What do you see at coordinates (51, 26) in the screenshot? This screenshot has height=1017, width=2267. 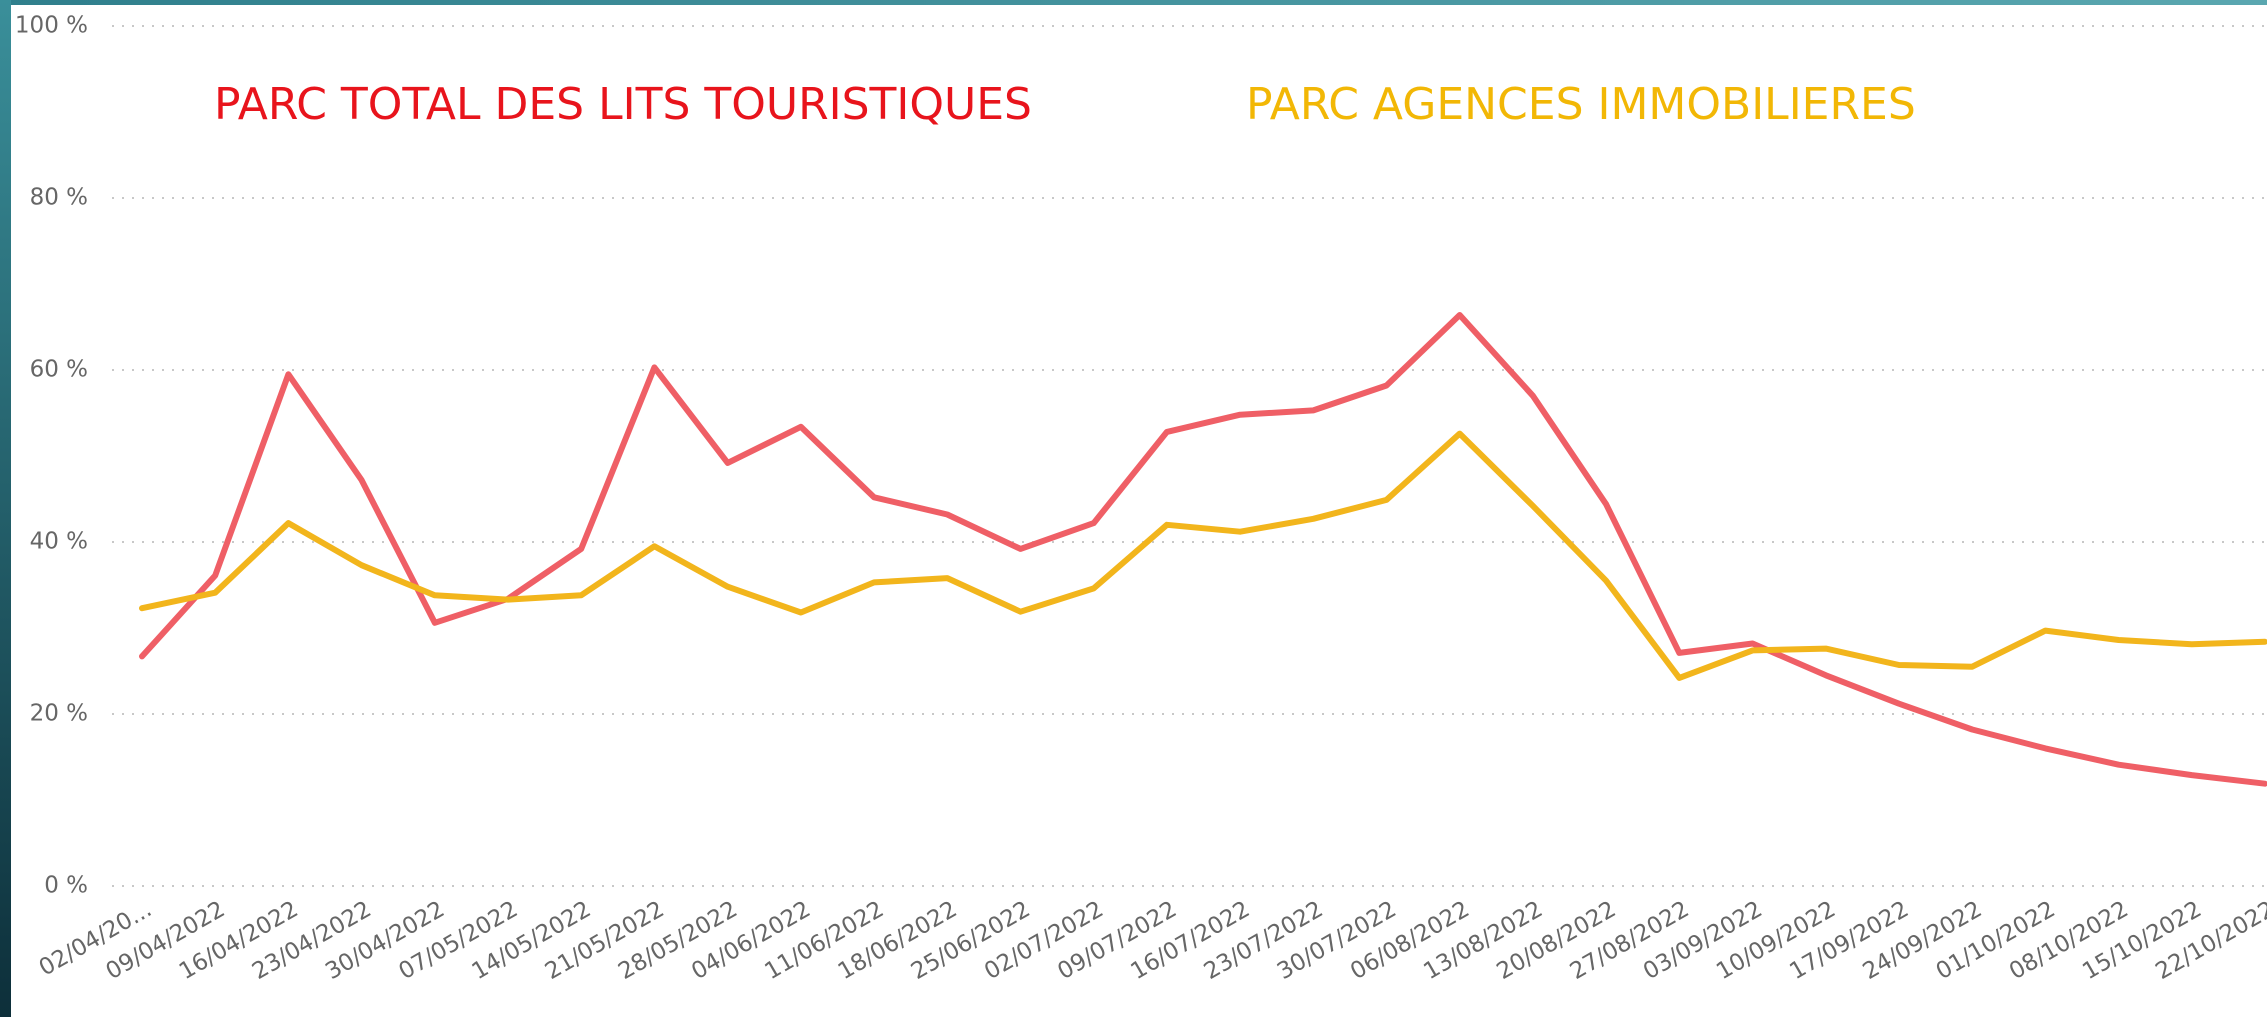 I see `y-tick-label: 100 %` at bounding box center [51, 26].